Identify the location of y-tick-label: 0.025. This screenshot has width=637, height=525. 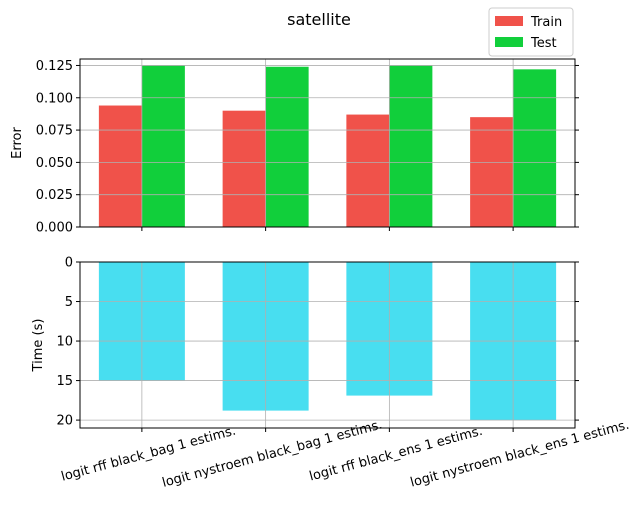
(54, 195).